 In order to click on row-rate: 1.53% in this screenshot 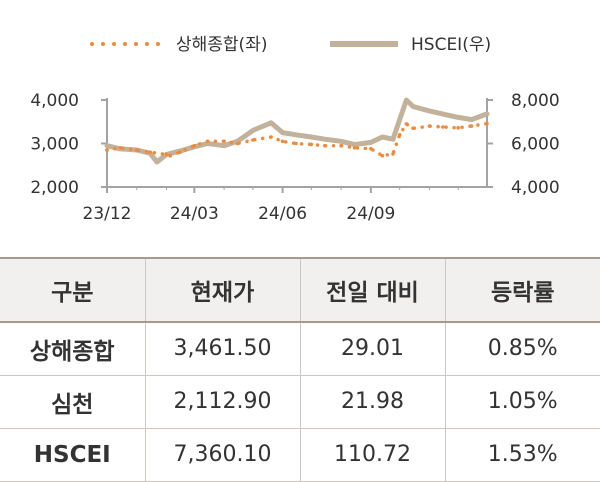, I will do `click(522, 454)`.